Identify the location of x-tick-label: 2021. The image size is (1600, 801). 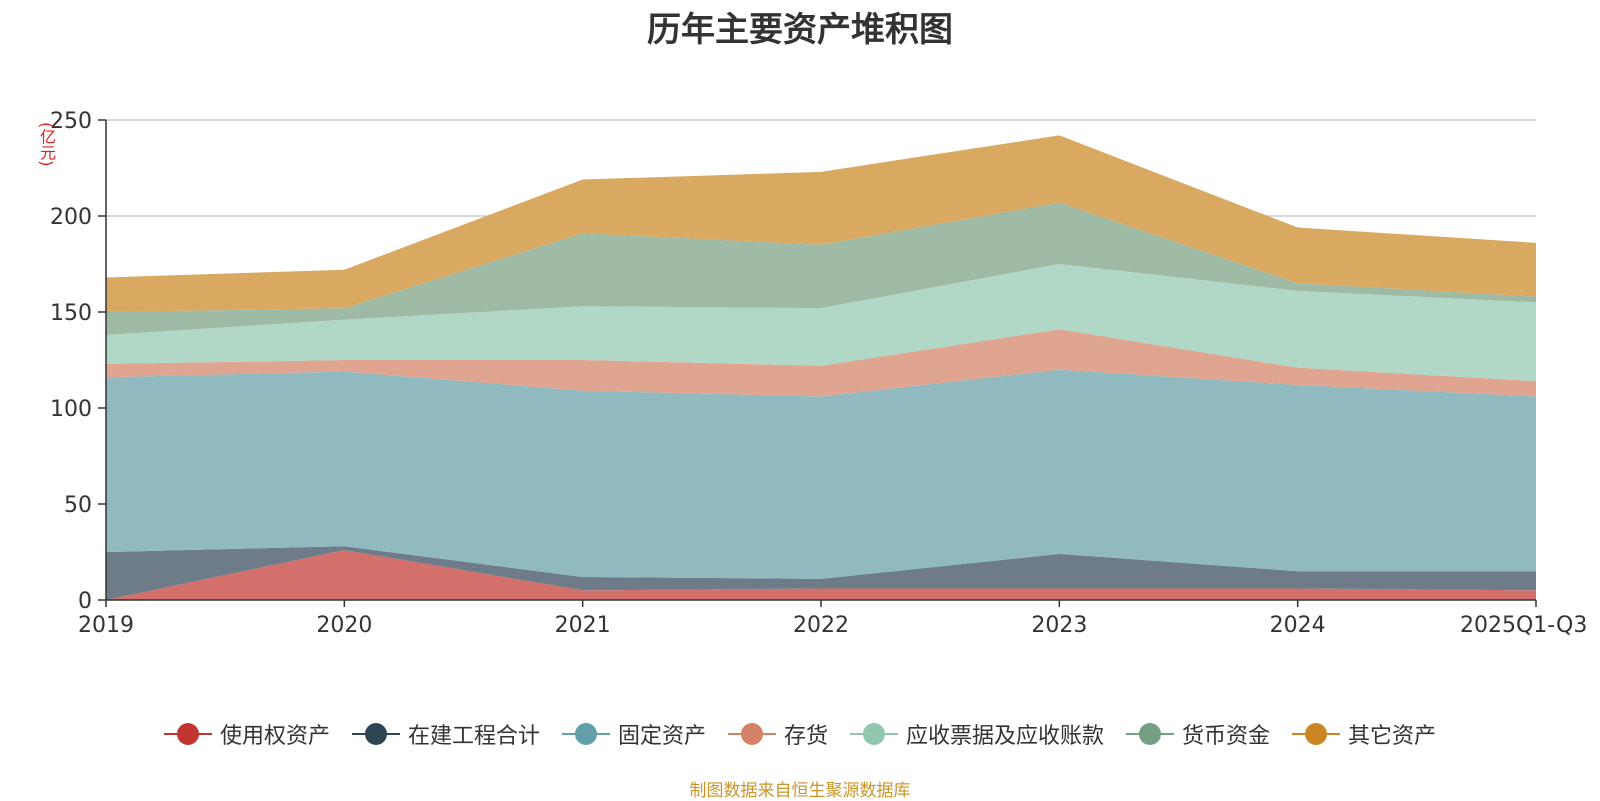
(583, 625).